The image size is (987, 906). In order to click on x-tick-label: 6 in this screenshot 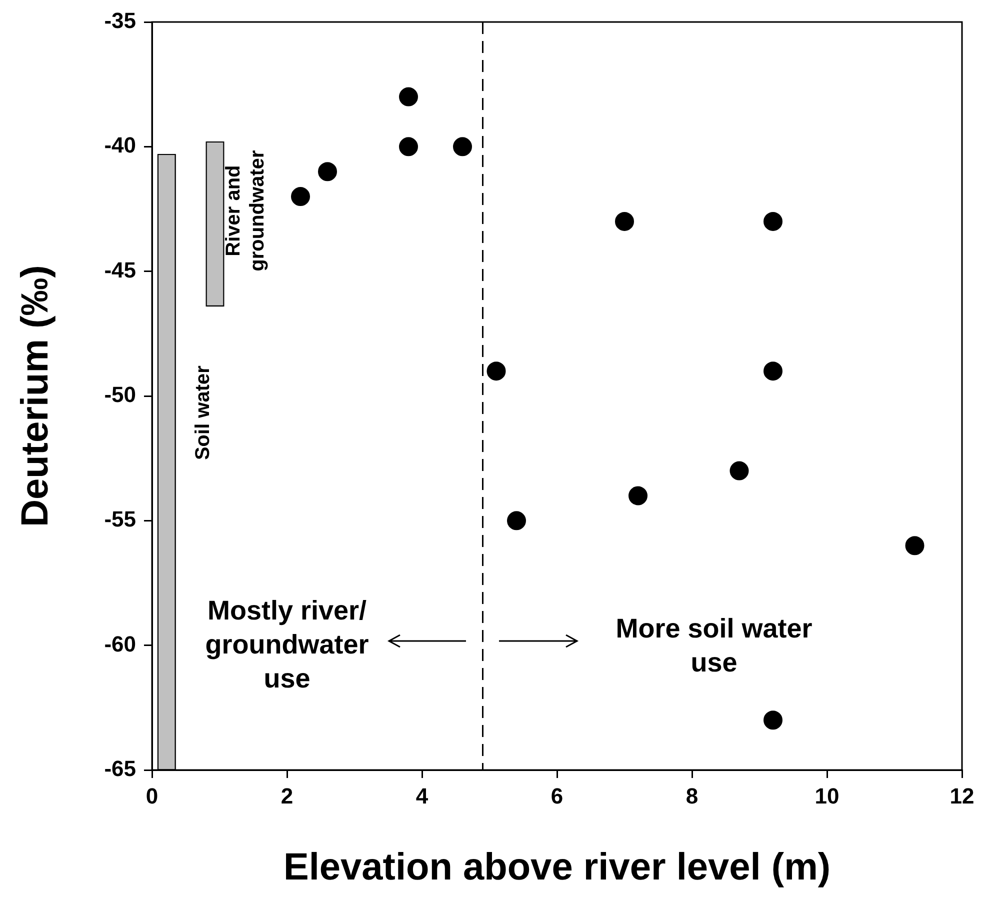, I will do `click(557, 795)`.